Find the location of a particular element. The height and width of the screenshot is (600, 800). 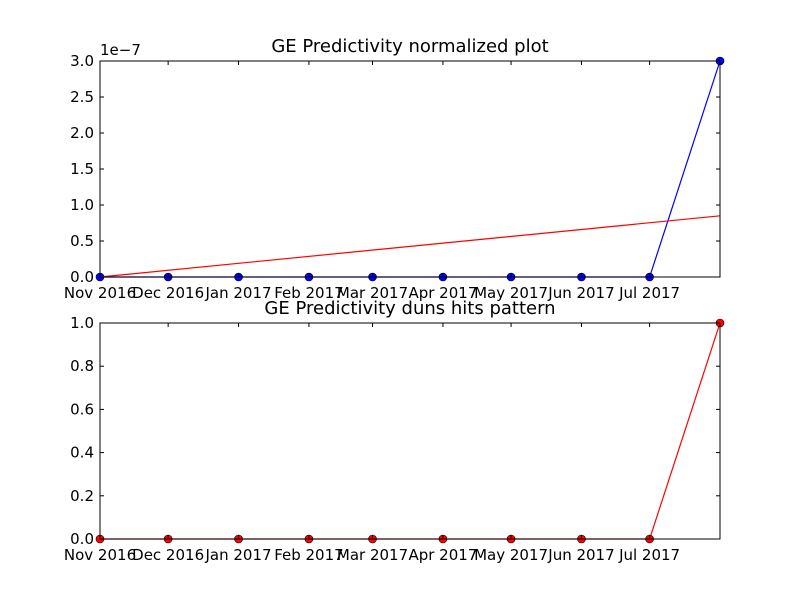

y-tick-label: 2.5 is located at coordinates (82, 97).